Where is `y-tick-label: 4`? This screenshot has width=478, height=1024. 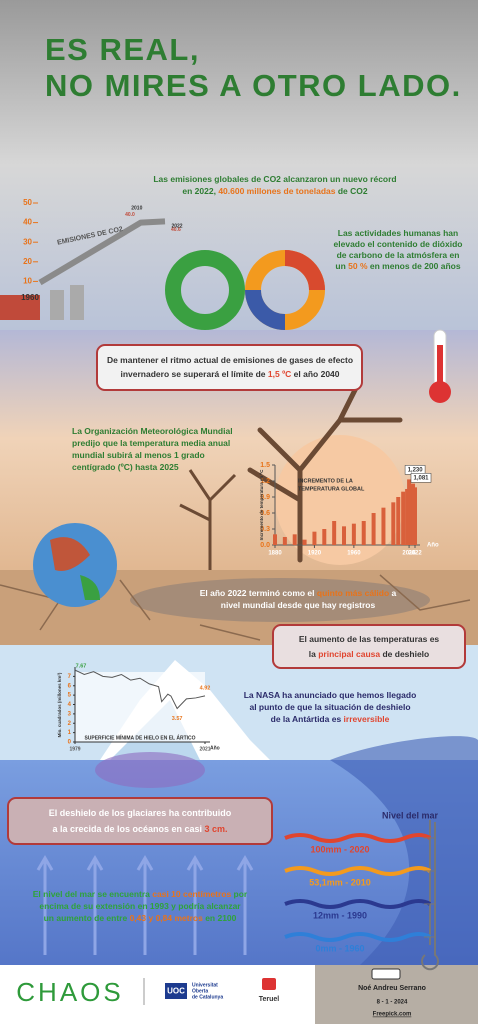 y-tick-label: 4 is located at coordinates (70, 705).